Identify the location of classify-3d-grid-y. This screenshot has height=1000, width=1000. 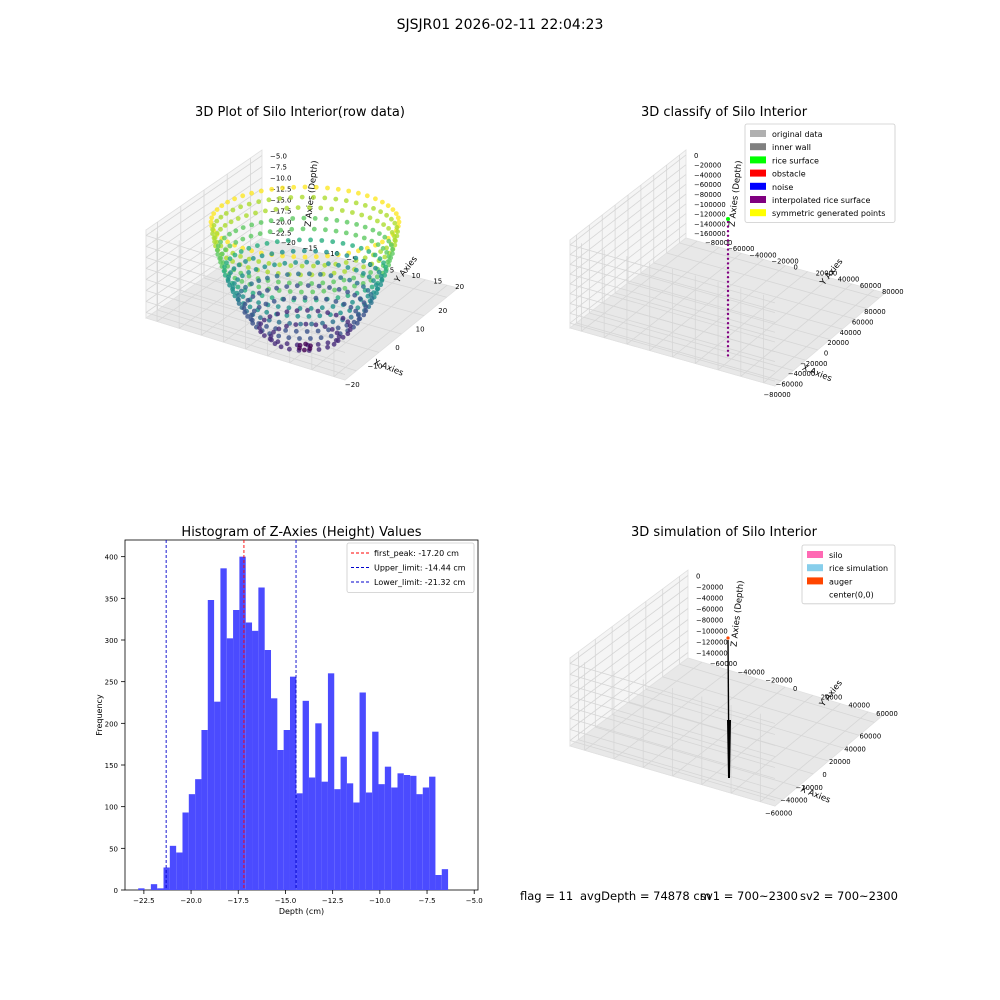
(639, 286).